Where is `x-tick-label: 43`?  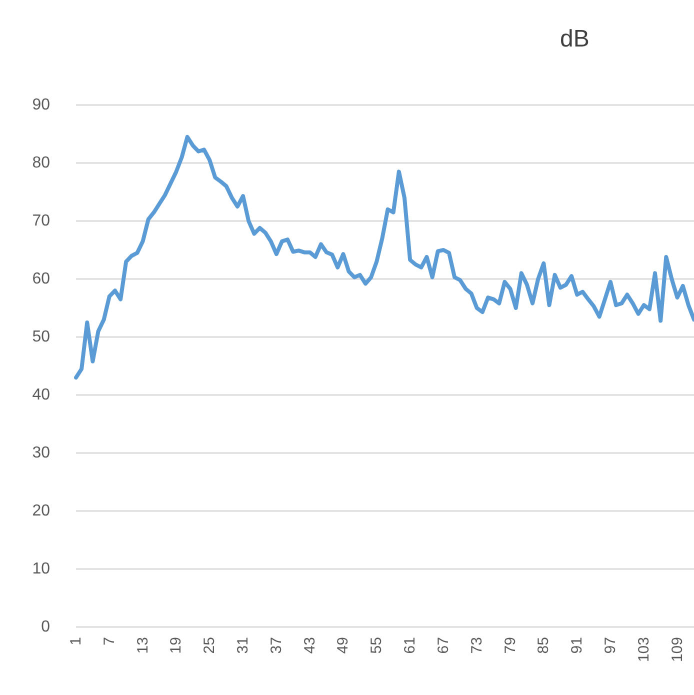
x-tick-label: 43 is located at coordinates (309, 645).